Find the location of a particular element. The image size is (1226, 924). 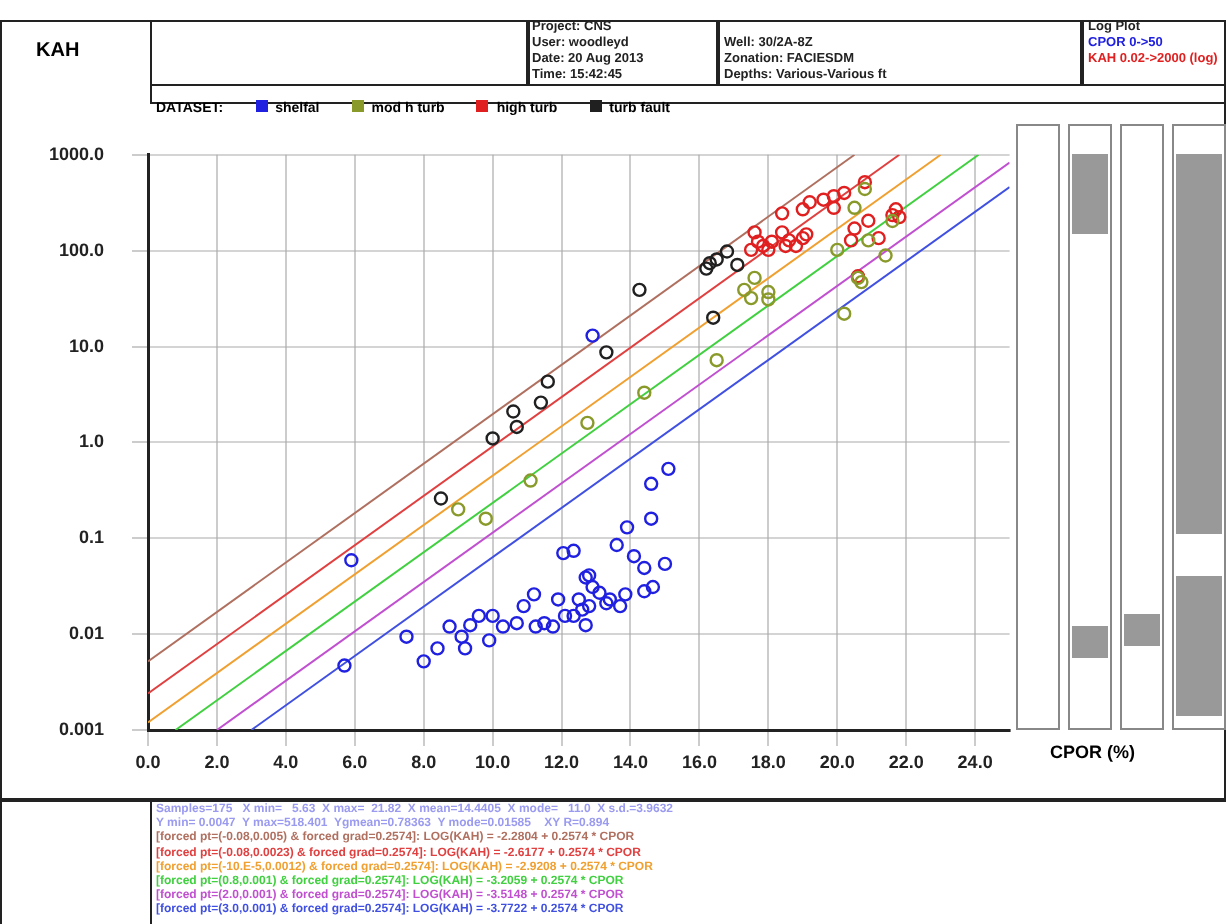

y-axis-title: KAH is located at coordinates (58, 51).